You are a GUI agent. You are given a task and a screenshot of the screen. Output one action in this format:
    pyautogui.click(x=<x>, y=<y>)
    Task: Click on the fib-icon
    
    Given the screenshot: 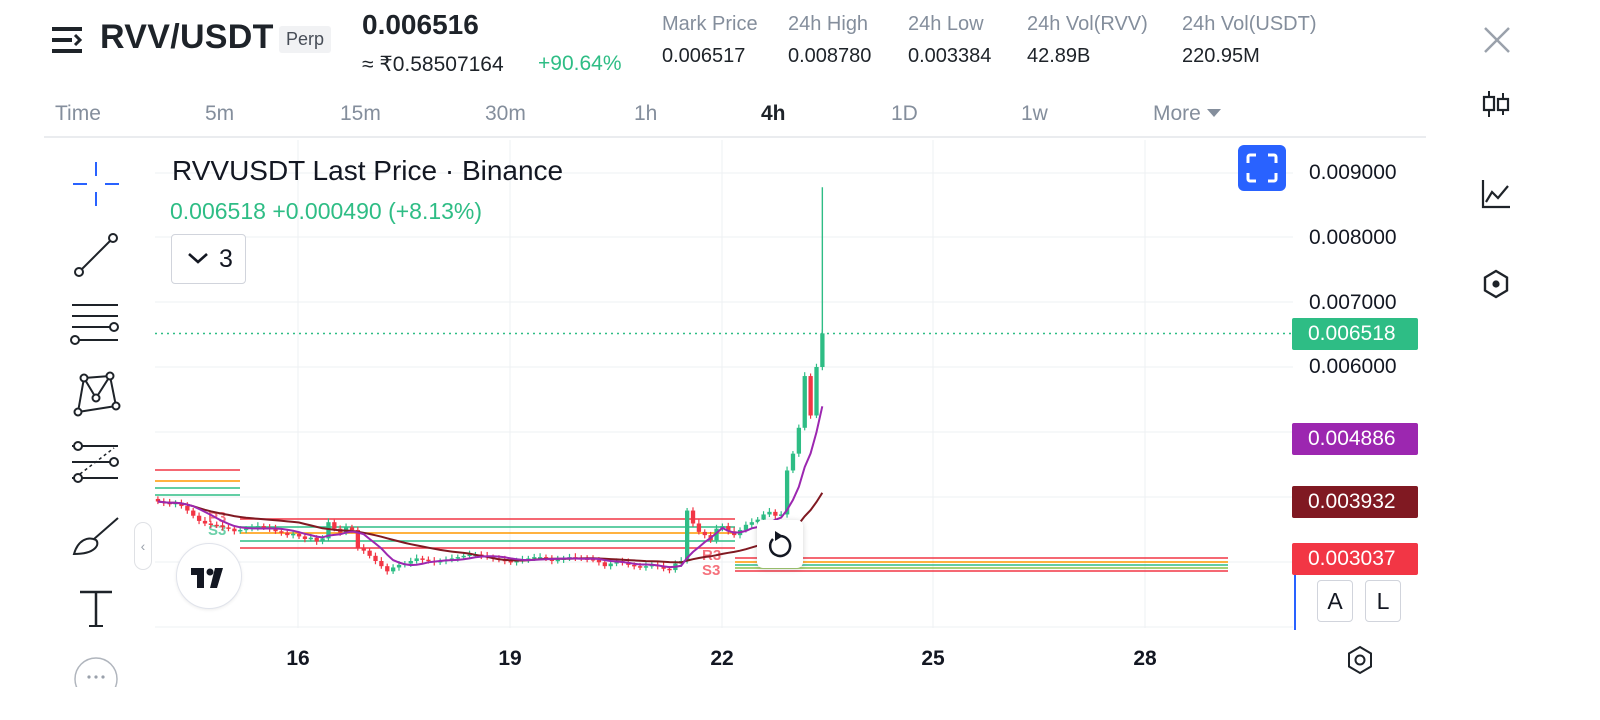 What is the action you would take?
    pyautogui.click(x=96, y=464)
    